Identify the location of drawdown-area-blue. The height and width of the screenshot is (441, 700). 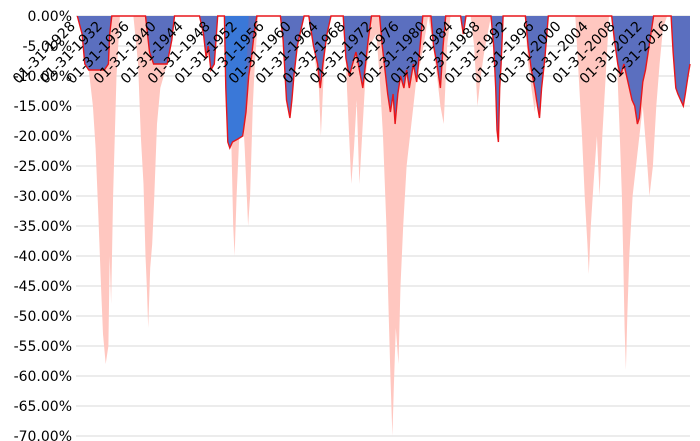
(236, 82).